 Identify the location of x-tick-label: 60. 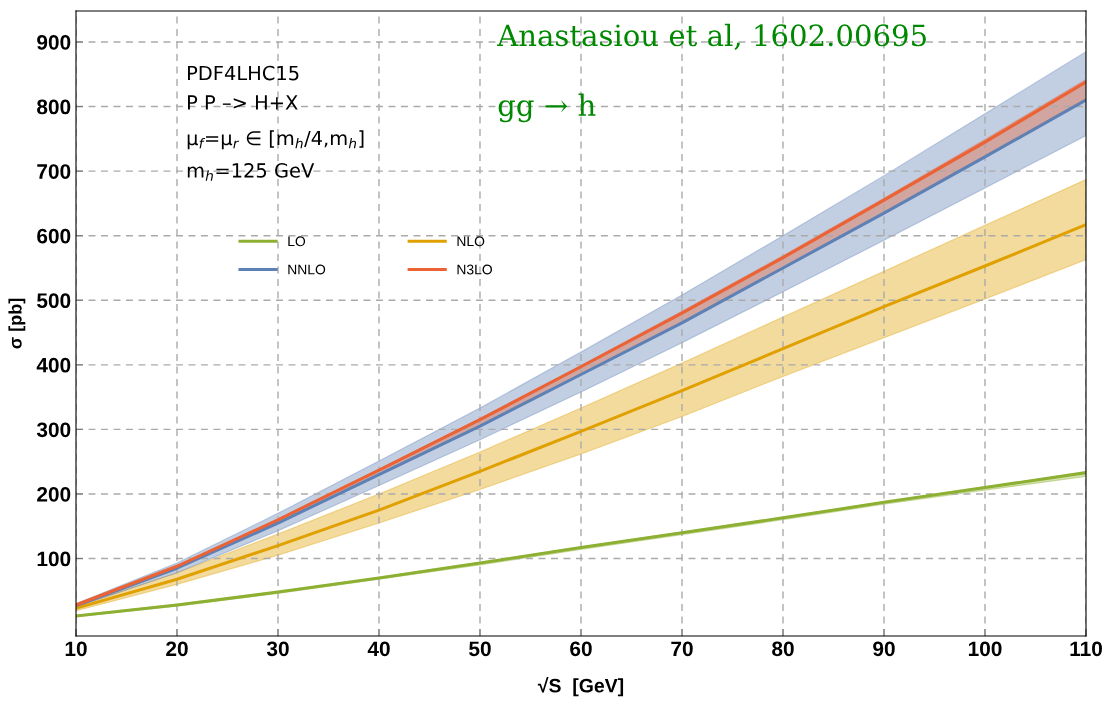
(581, 649).